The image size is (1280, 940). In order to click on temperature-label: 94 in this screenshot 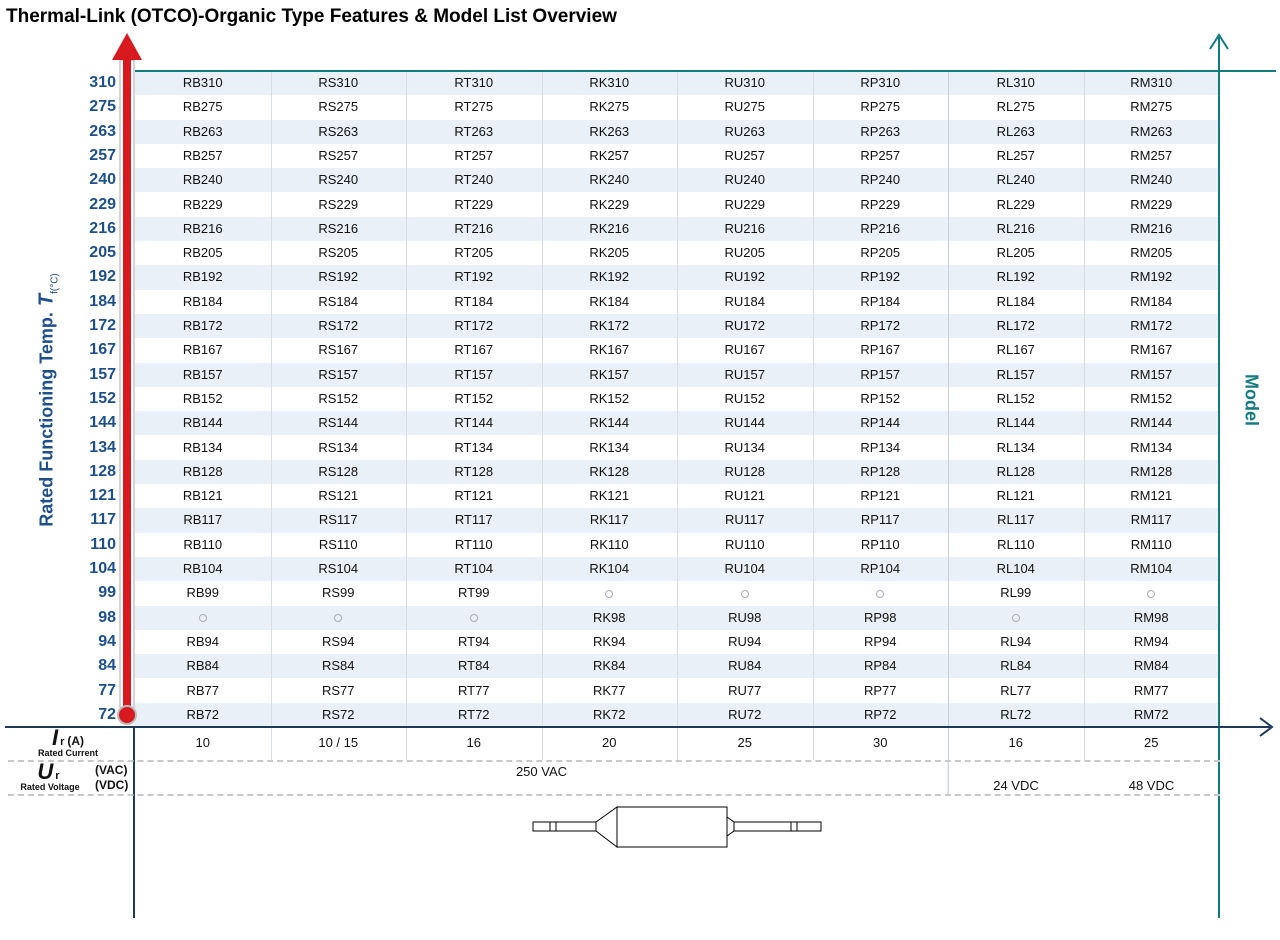, I will do `click(107, 641)`.